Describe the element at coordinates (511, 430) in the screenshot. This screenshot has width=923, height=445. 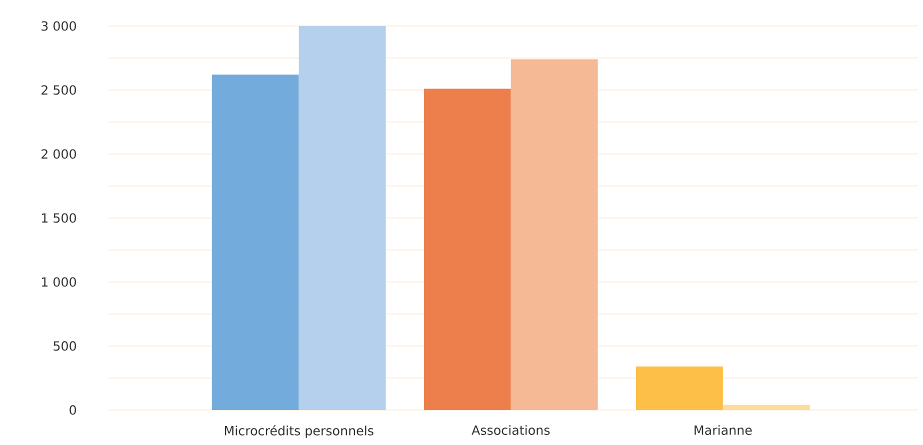
I see `x-tick-label: Associations` at that location.